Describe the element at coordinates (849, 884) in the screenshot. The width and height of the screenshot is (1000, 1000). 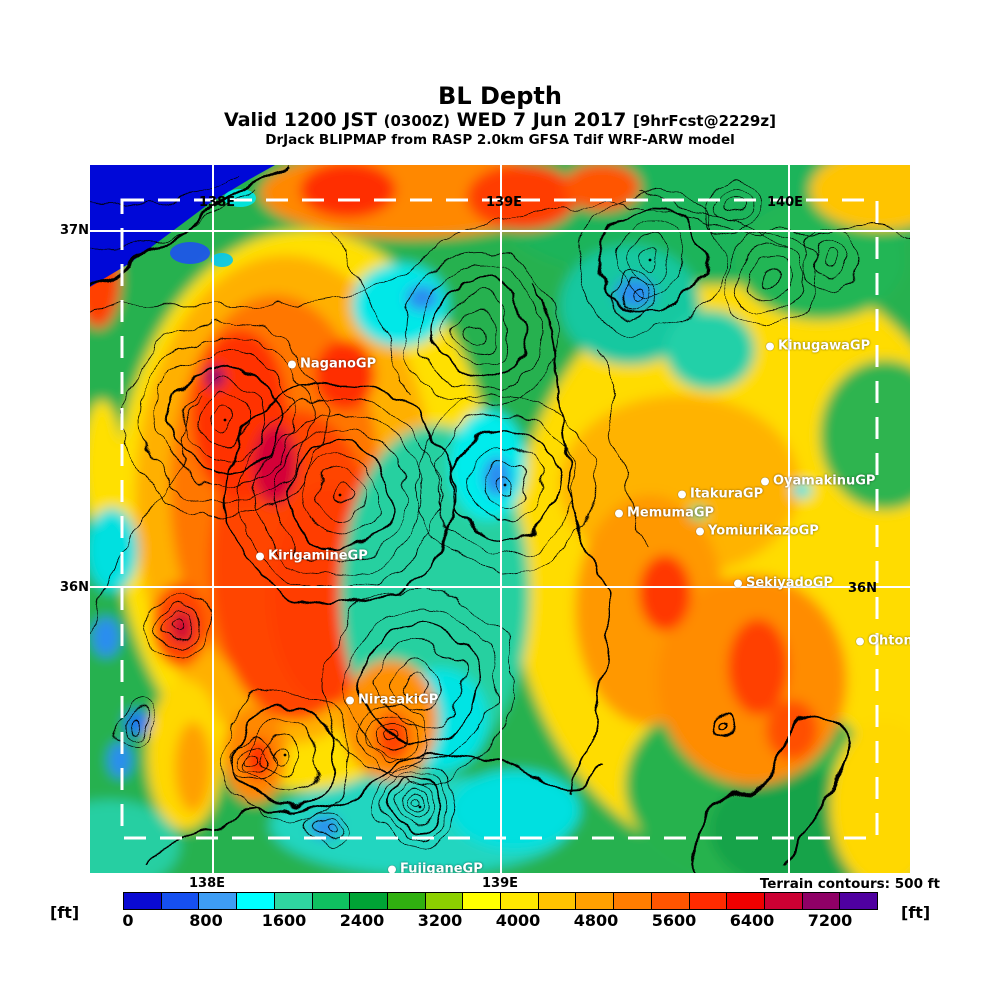
I see `terrain-contours-note: Terrain contours: 500 ft` at that location.